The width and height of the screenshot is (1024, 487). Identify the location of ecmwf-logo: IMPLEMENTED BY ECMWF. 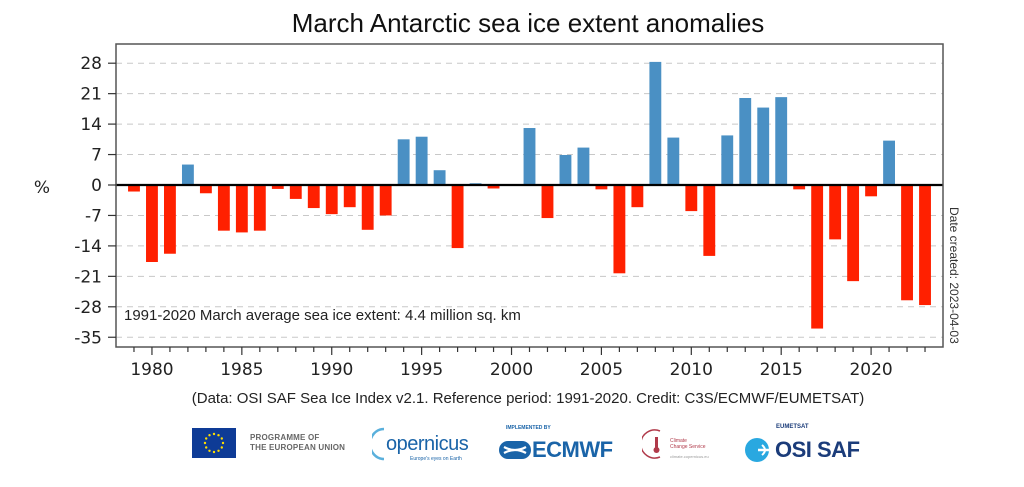
(555, 444).